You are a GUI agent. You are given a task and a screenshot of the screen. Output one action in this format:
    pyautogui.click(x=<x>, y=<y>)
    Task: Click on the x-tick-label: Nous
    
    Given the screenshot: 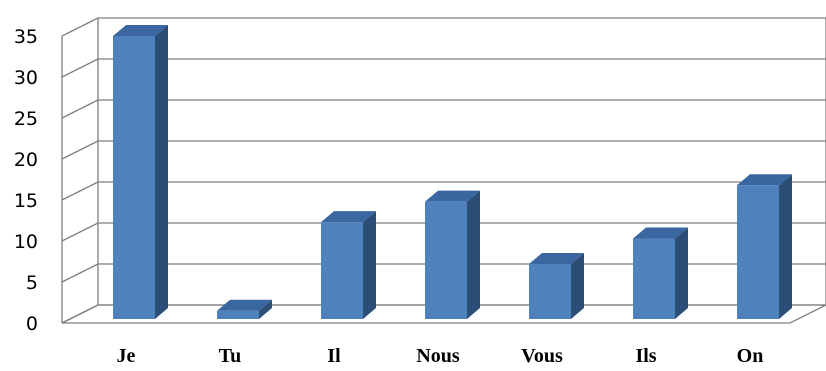 What is the action you would take?
    pyautogui.click(x=438, y=356)
    